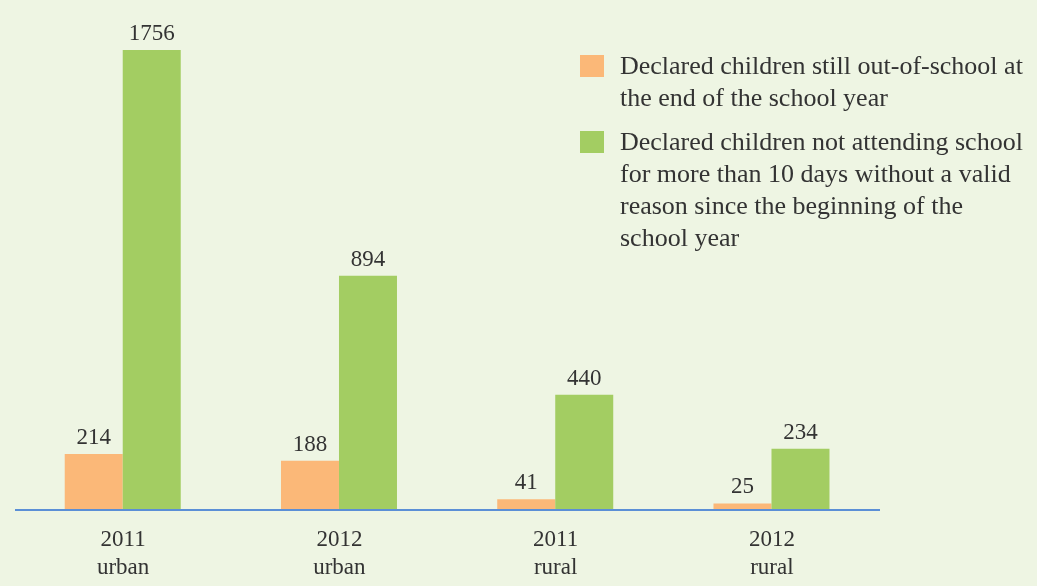  What do you see at coordinates (368, 258) in the screenshot?
I see `data-label: 894` at bounding box center [368, 258].